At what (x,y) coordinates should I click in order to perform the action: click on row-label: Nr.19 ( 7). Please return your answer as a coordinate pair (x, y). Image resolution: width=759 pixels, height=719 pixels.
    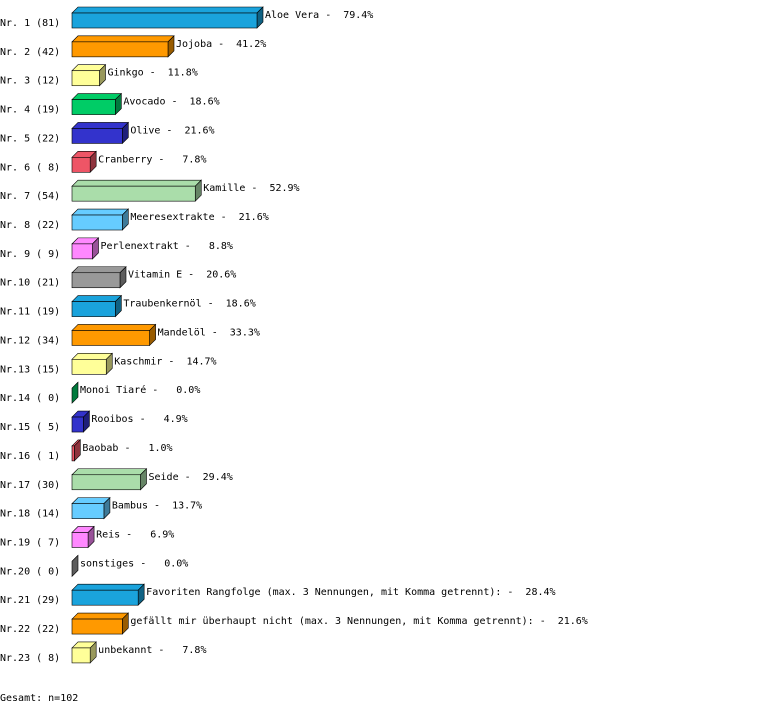
    Looking at the image, I should click on (30, 542).